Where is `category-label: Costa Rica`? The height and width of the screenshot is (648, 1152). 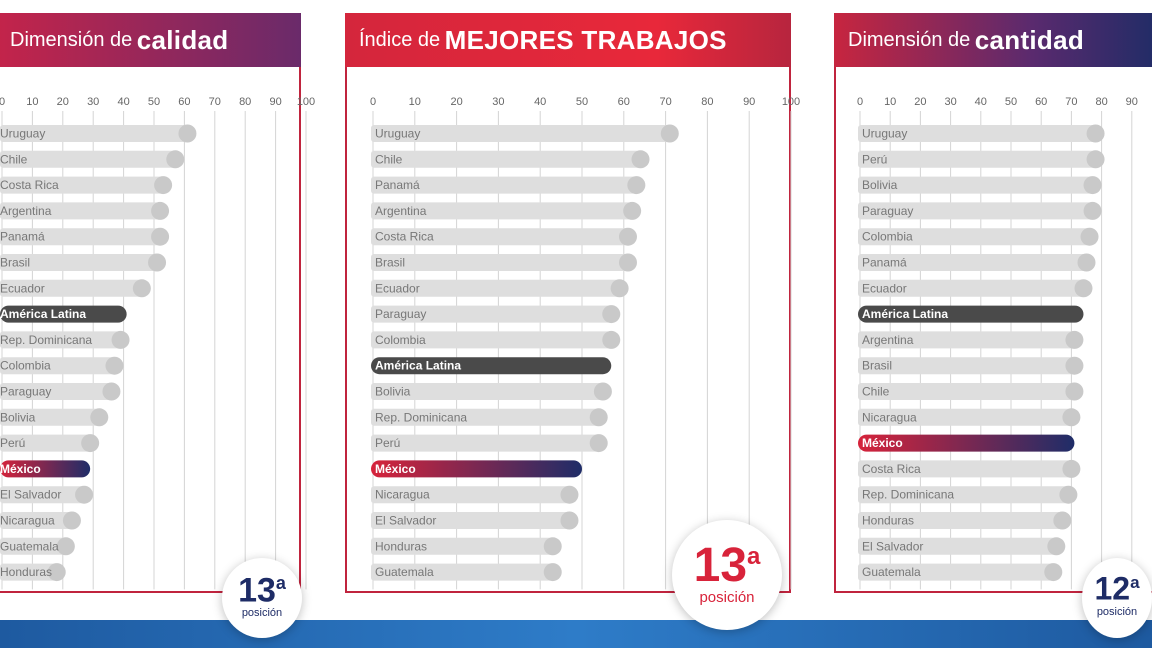
category-label: Costa Rica is located at coordinates (891, 469).